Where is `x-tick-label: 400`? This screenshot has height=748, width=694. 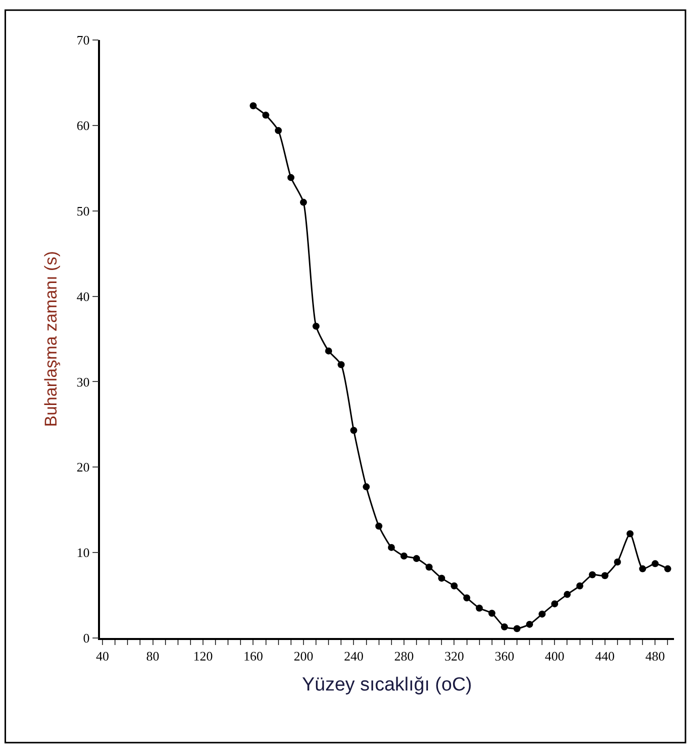 x-tick-label: 400 is located at coordinates (554, 656).